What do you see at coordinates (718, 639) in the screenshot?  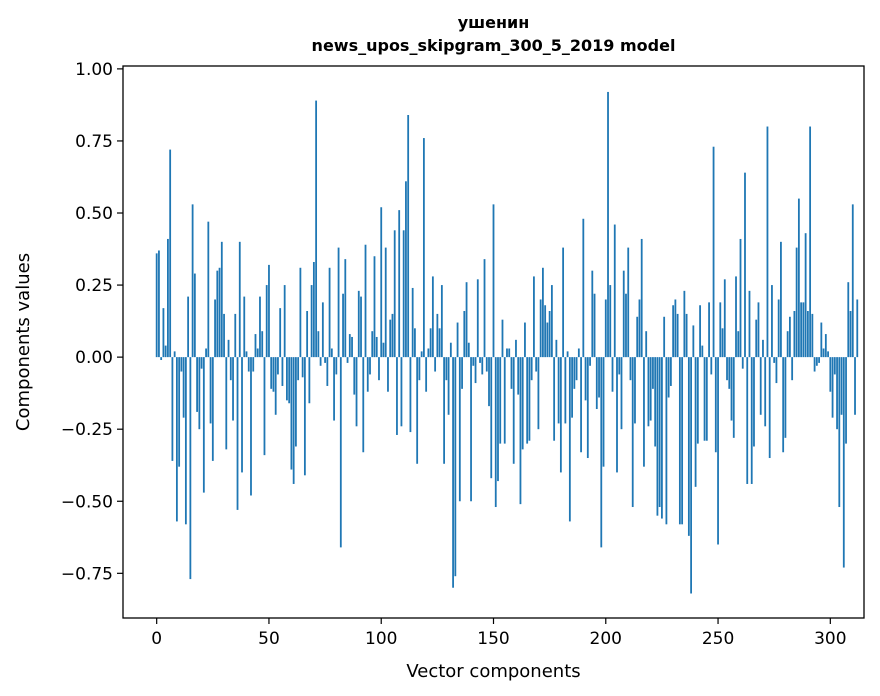 I see `x-tick-label: 250` at bounding box center [718, 639].